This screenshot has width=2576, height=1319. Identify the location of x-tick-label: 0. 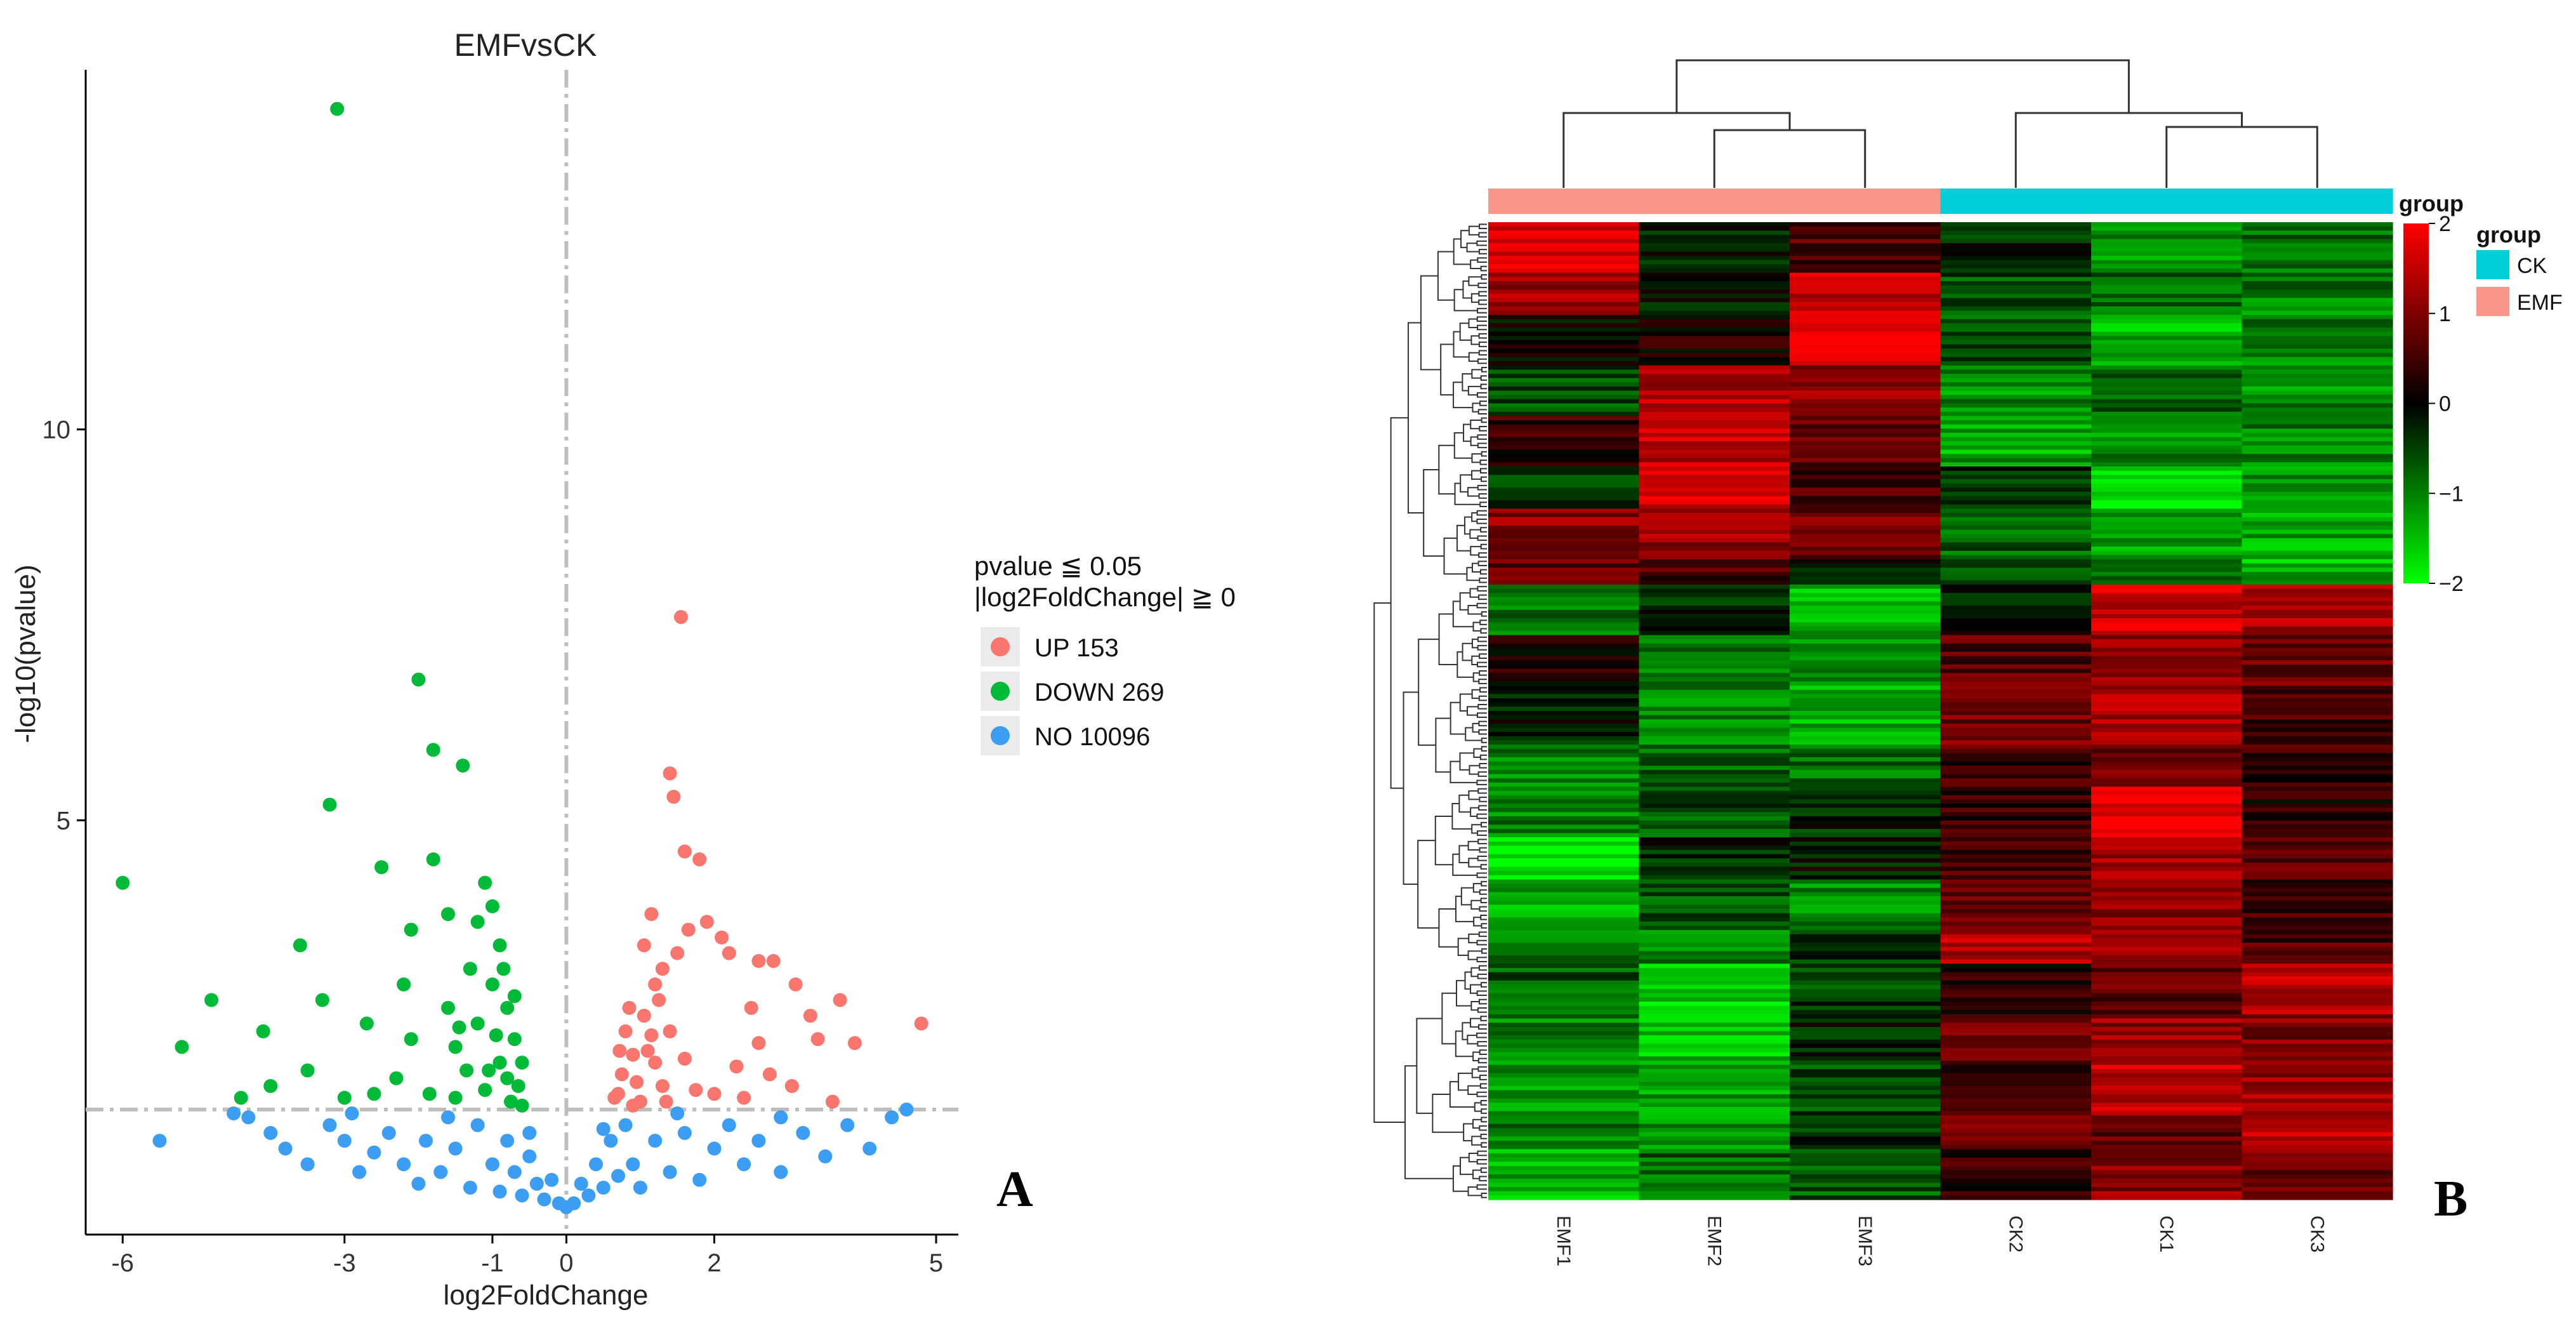
(566, 1263).